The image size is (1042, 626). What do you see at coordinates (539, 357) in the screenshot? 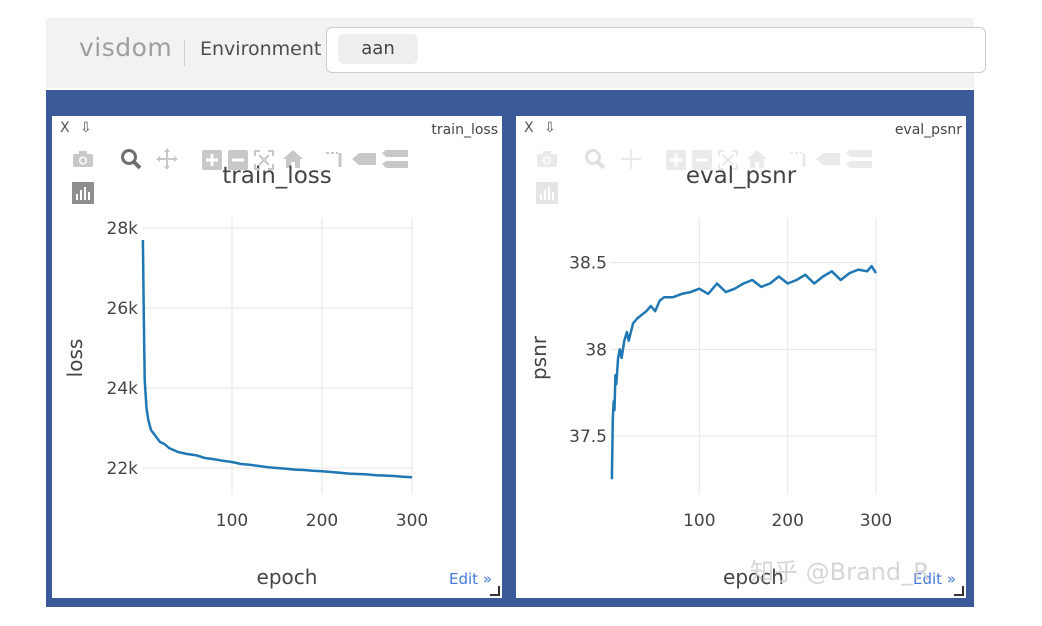
I see `y-axis-title: psnr` at bounding box center [539, 357].